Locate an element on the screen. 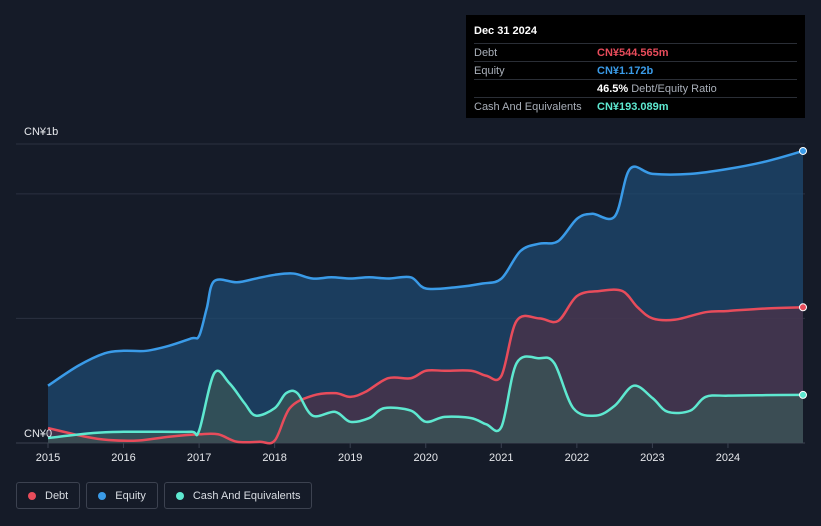 This screenshot has width=821, height=526. legend-label: Equity is located at coordinates (130, 495).